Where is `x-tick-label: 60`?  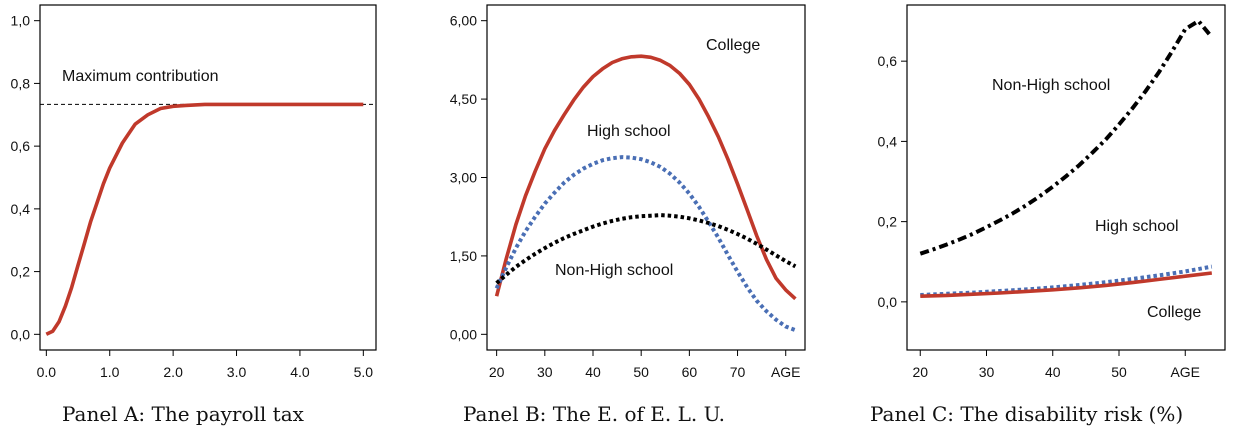 x-tick-label: 60 is located at coordinates (690, 372).